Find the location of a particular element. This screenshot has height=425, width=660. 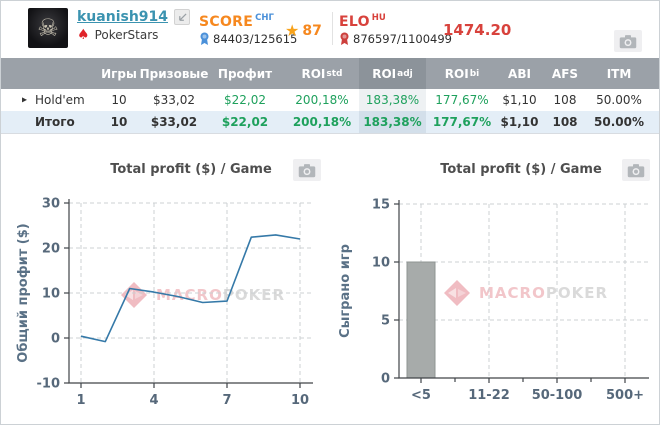

score-label: SCORE is located at coordinates (226, 22).